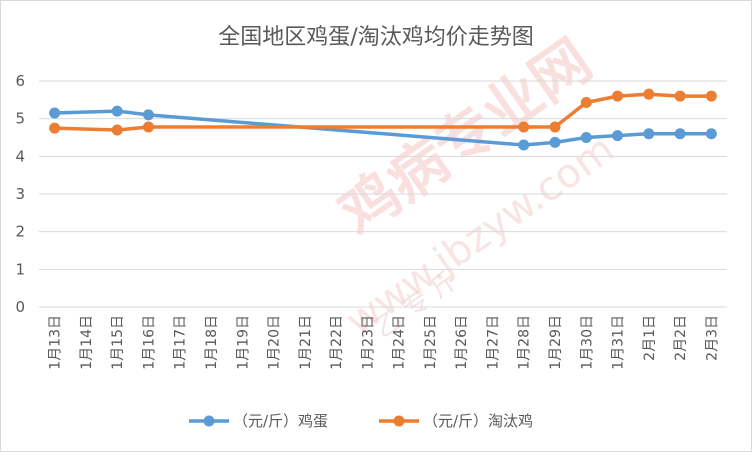  I want to click on x-category-label: 1月28日, so click(525, 342).